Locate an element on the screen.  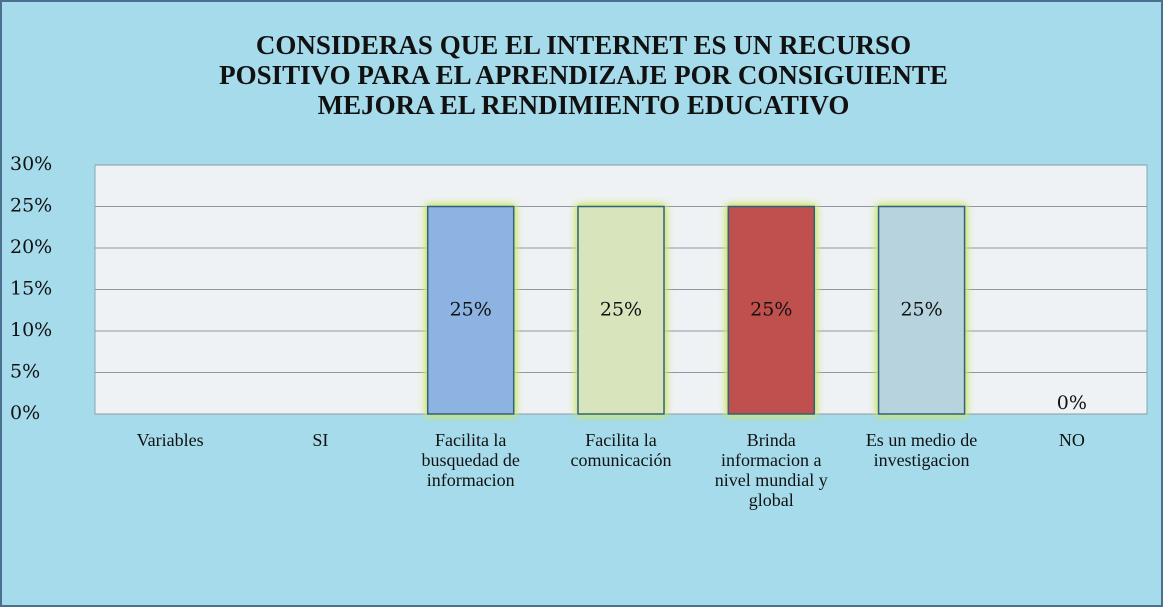
y-tick-label: 0% is located at coordinates (25, 413).